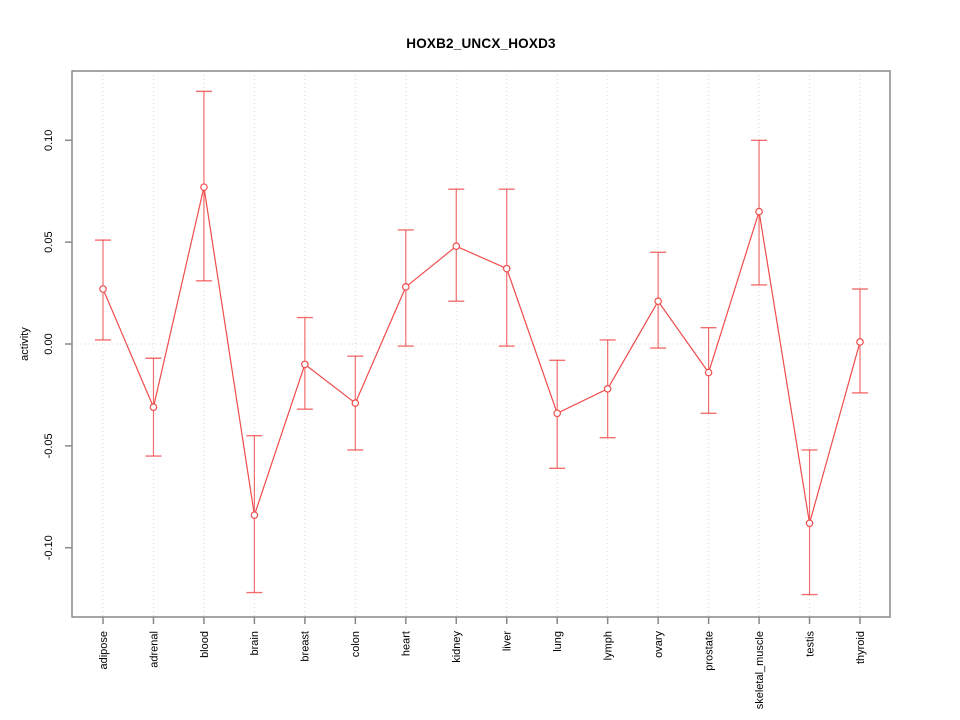 The height and width of the screenshot is (720, 960). I want to click on x-tick-label: lymph, so click(609, 645).